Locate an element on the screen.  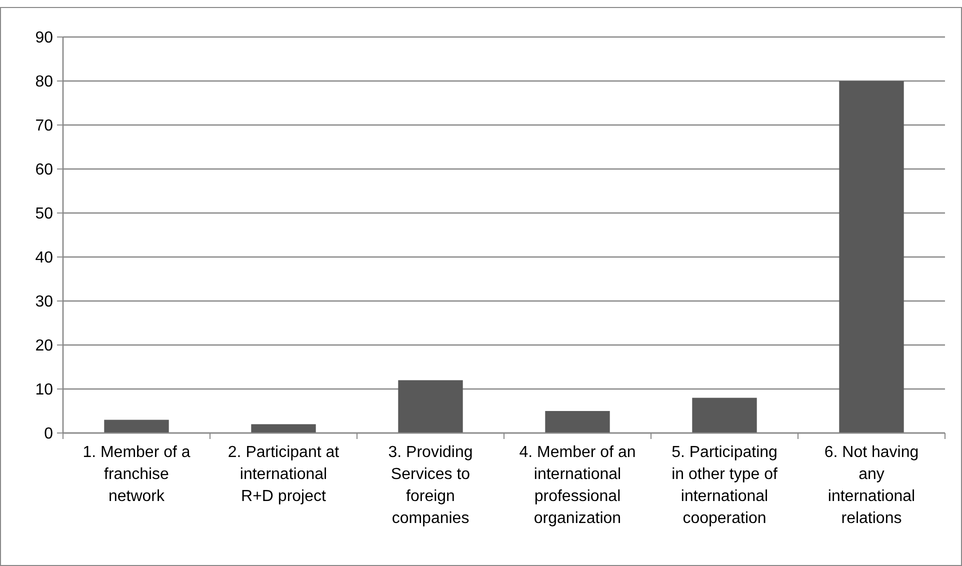
x-tick-label: 1. Member of a franchise network is located at coordinates (136, 474).